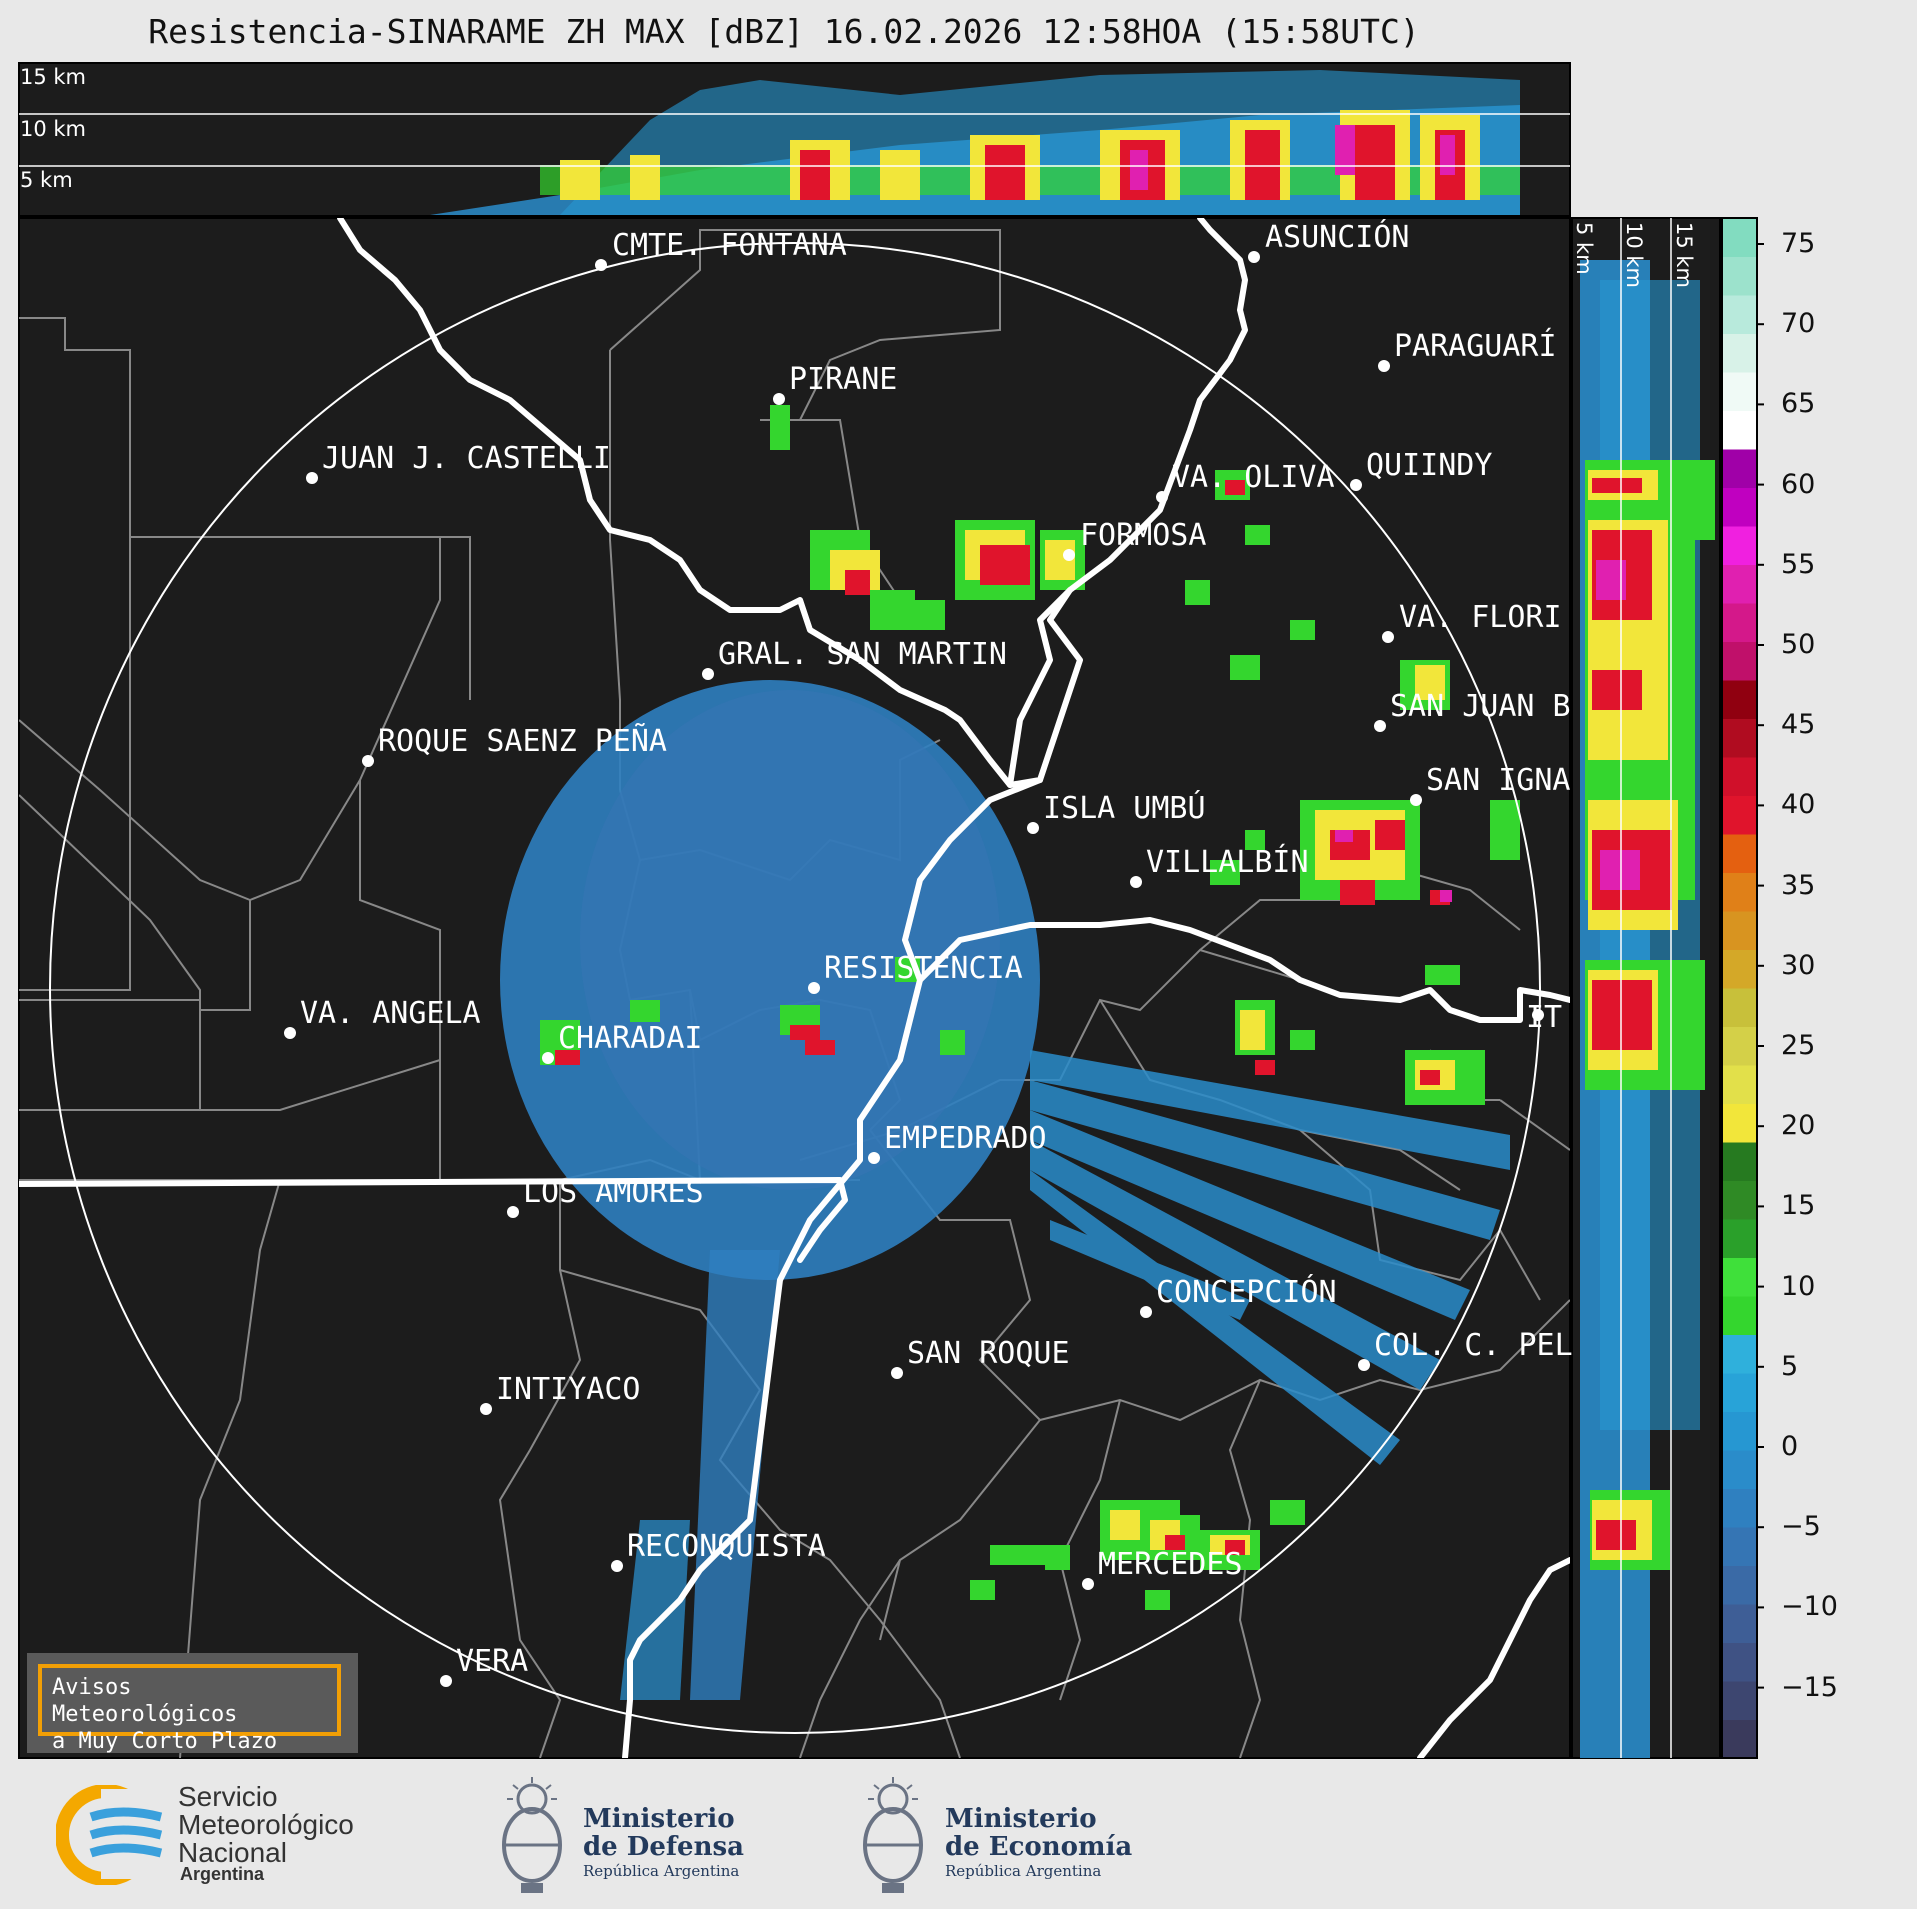  I want to click on place-label: VILLALBÍN, so click(1227, 862).